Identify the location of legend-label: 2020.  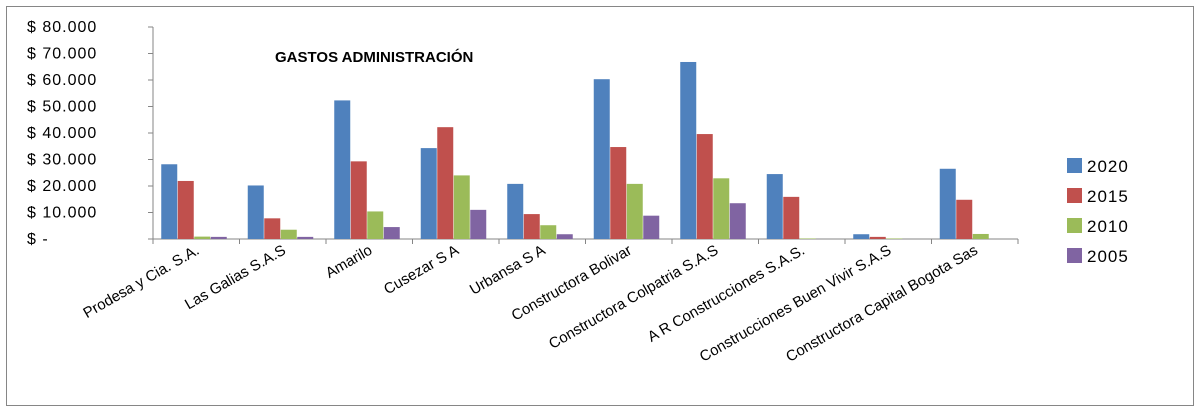
(1108, 166).